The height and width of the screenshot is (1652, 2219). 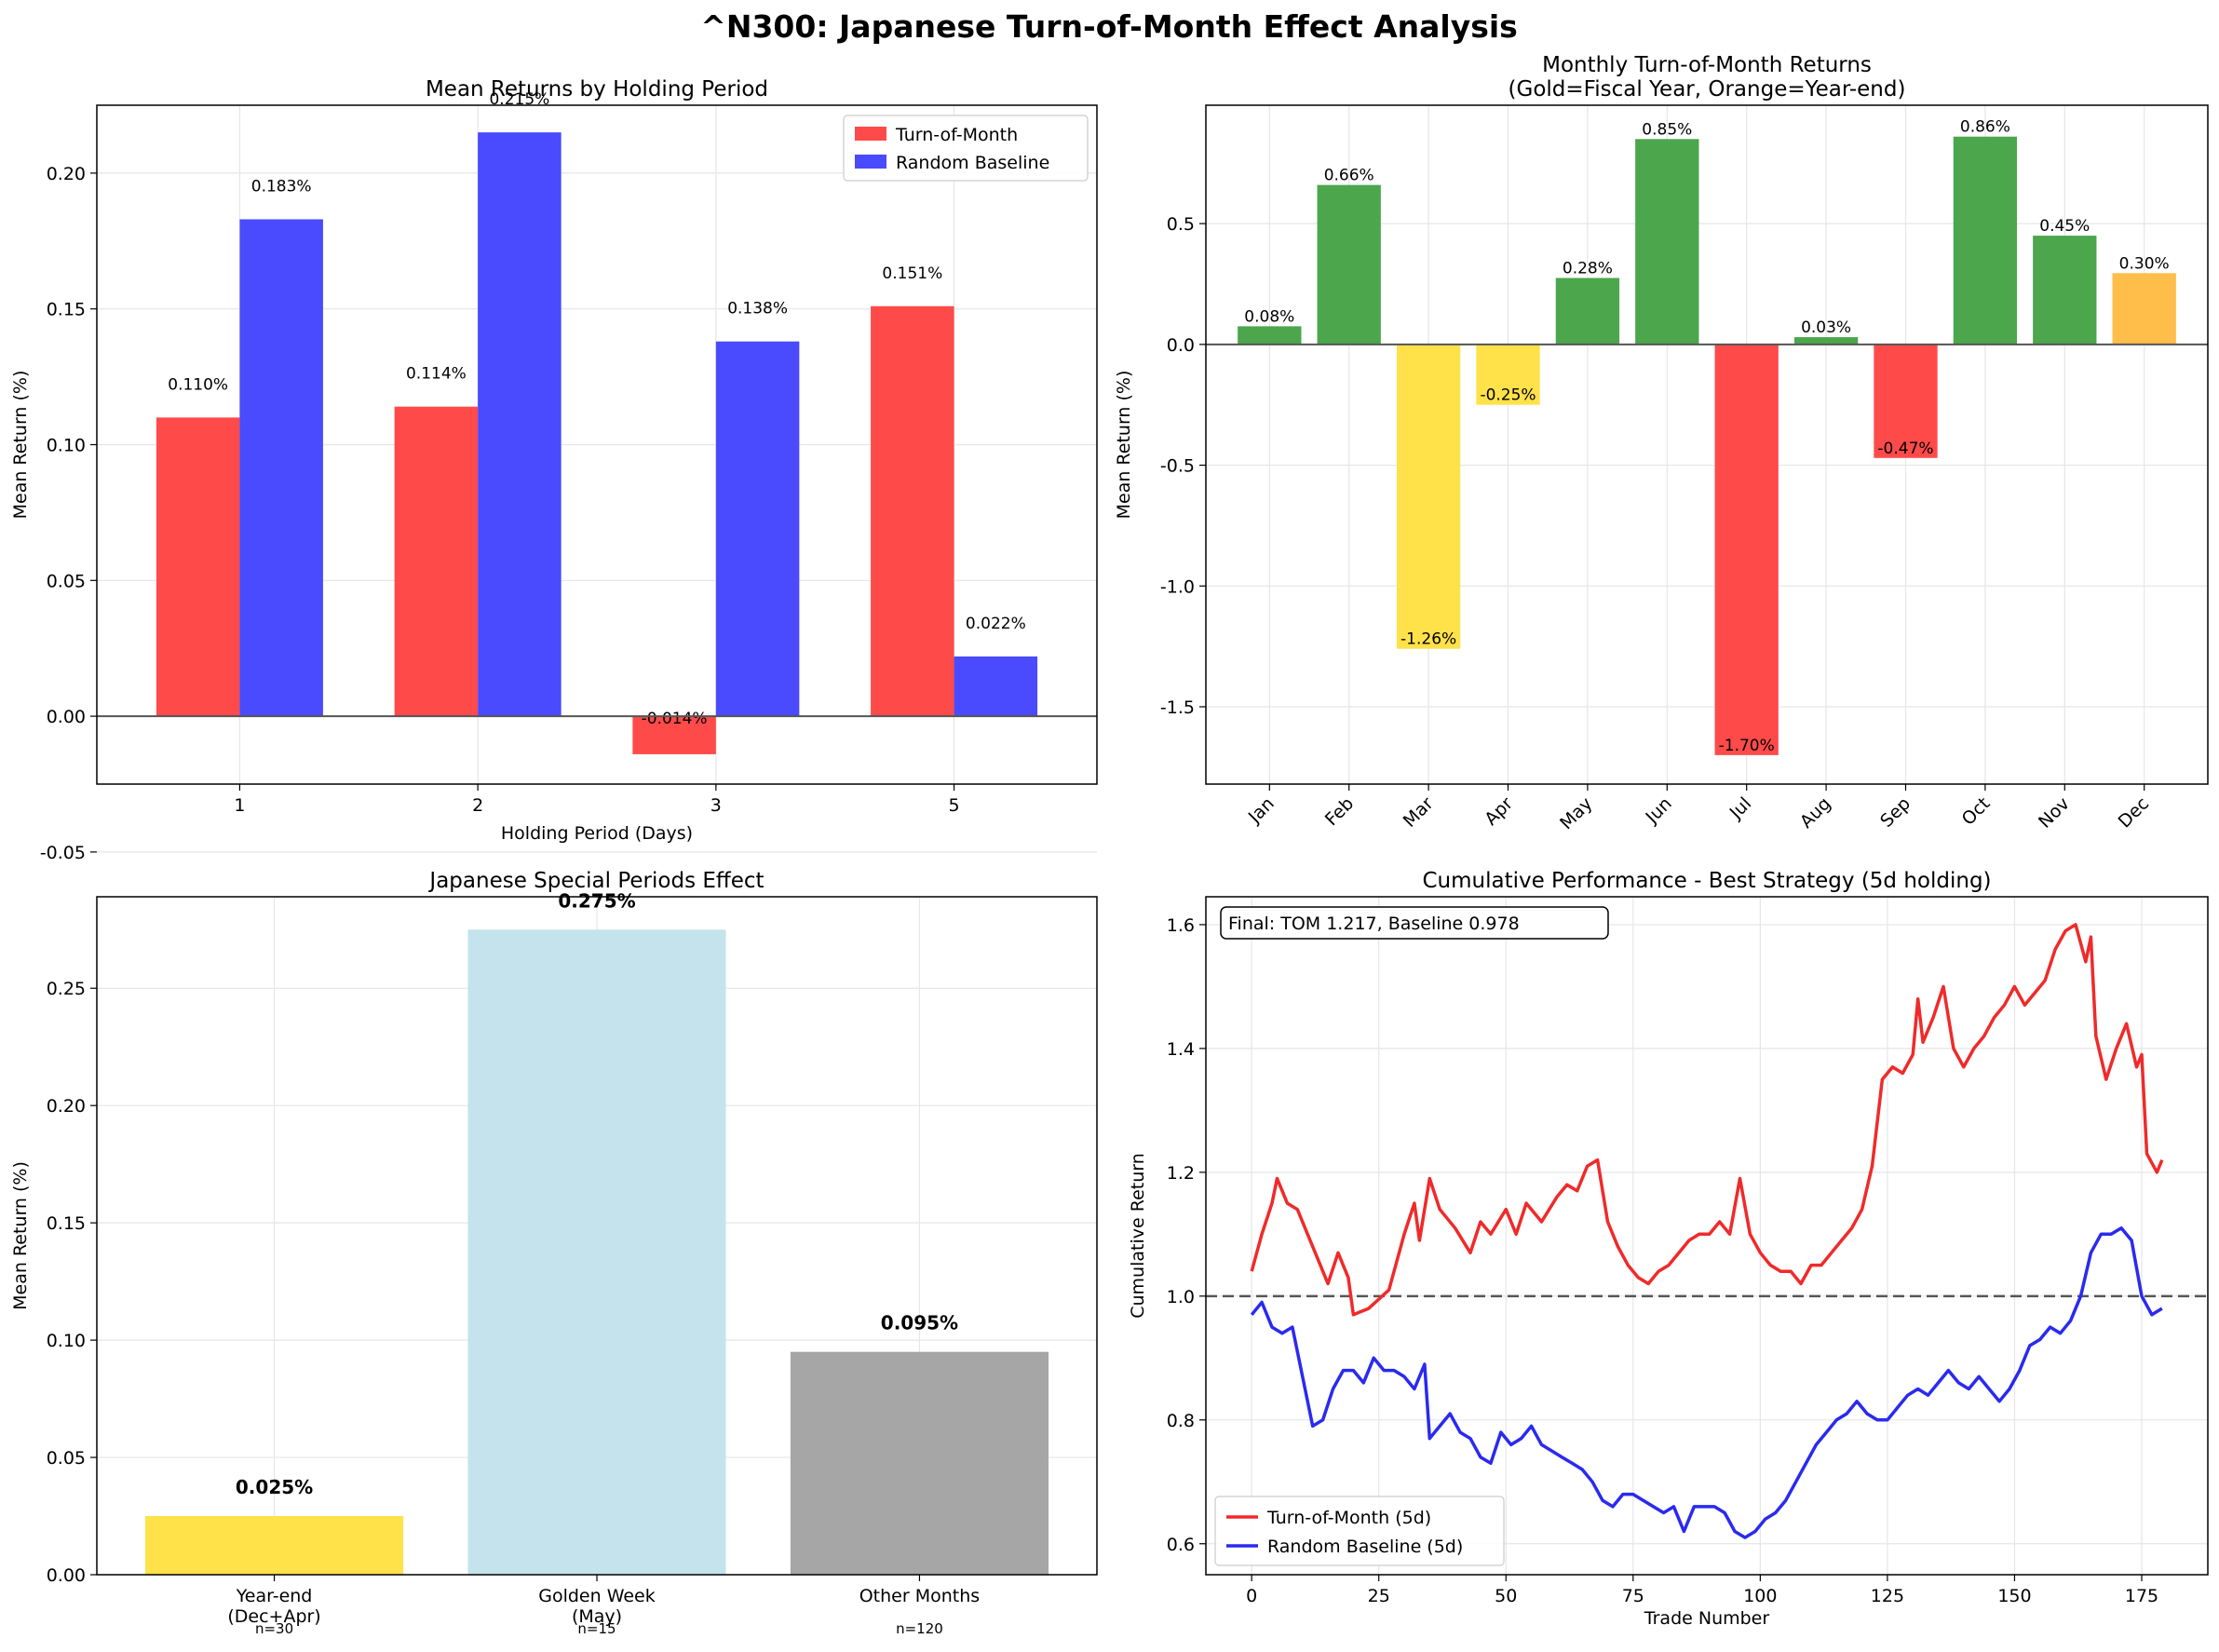 What do you see at coordinates (66, 174) in the screenshot?
I see `holding-ytick-label: 0.20` at bounding box center [66, 174].